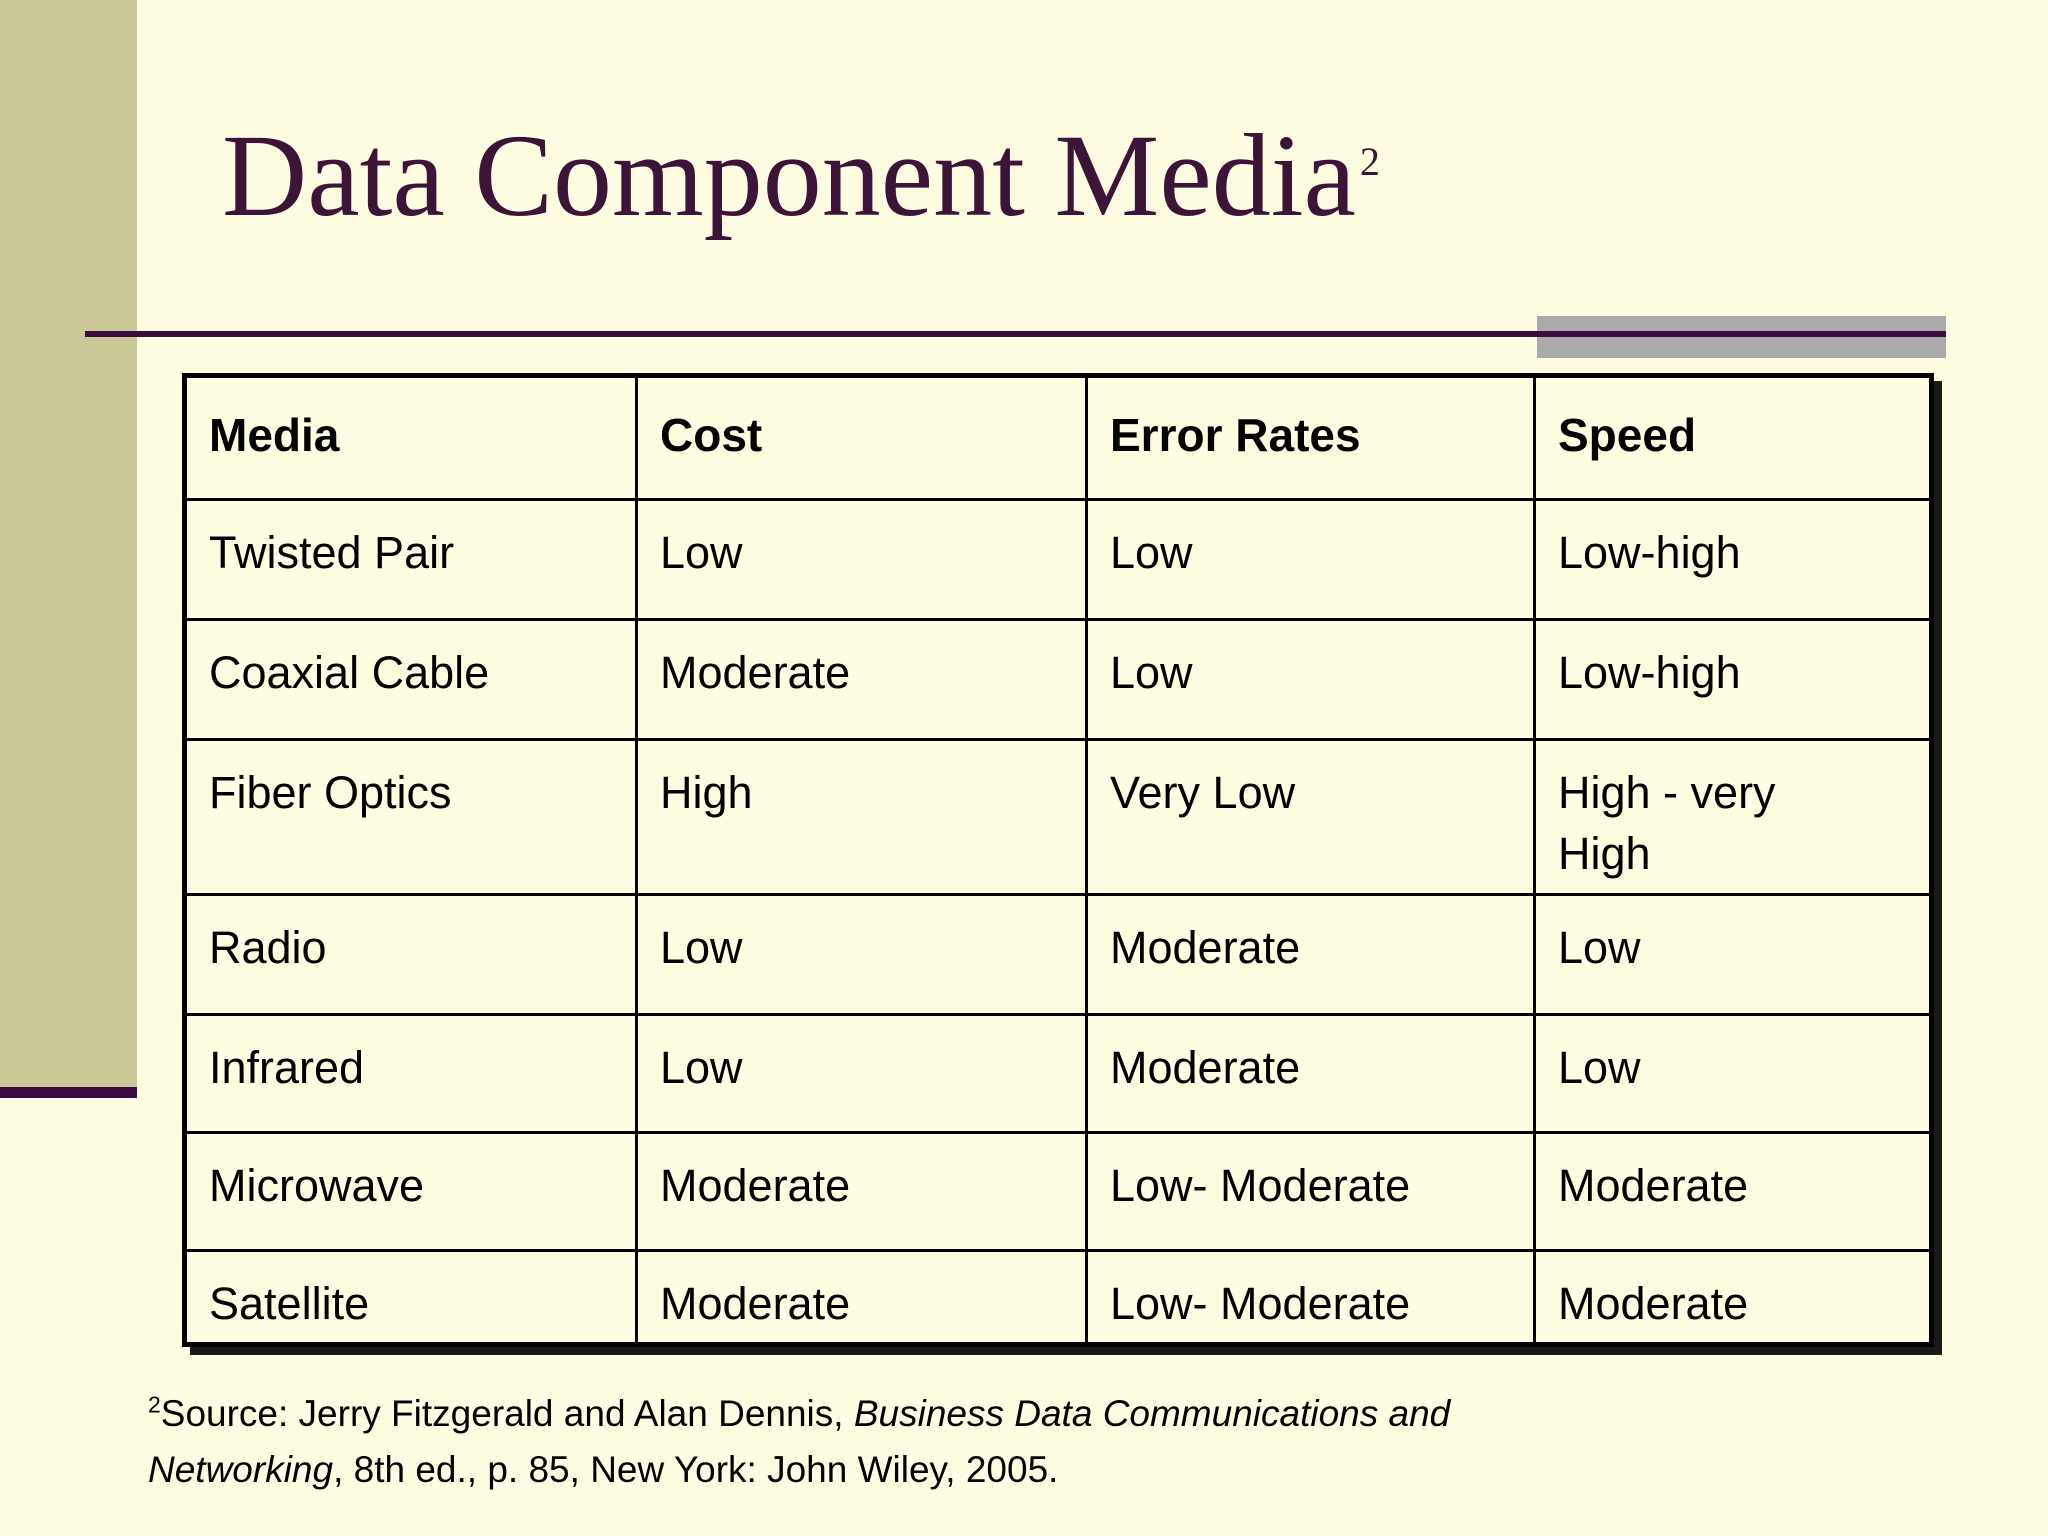  Describe the element at coordinates (1733, 817) in the screenshot. I see `table-cell: High - very High` at that location.